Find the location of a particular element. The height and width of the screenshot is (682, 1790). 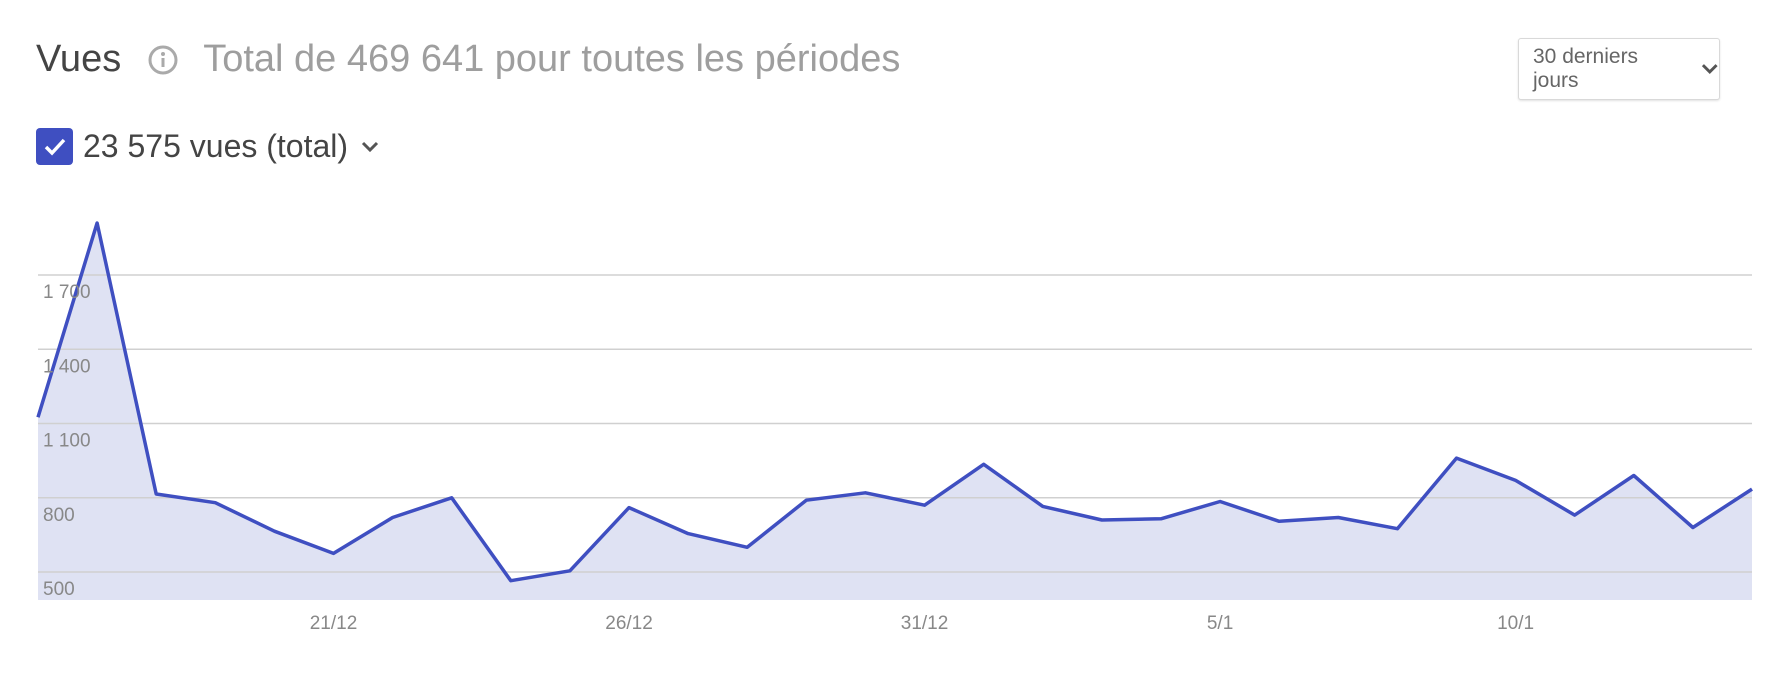

x-tick-label: 31/12 is located at coordinates (925, 623).